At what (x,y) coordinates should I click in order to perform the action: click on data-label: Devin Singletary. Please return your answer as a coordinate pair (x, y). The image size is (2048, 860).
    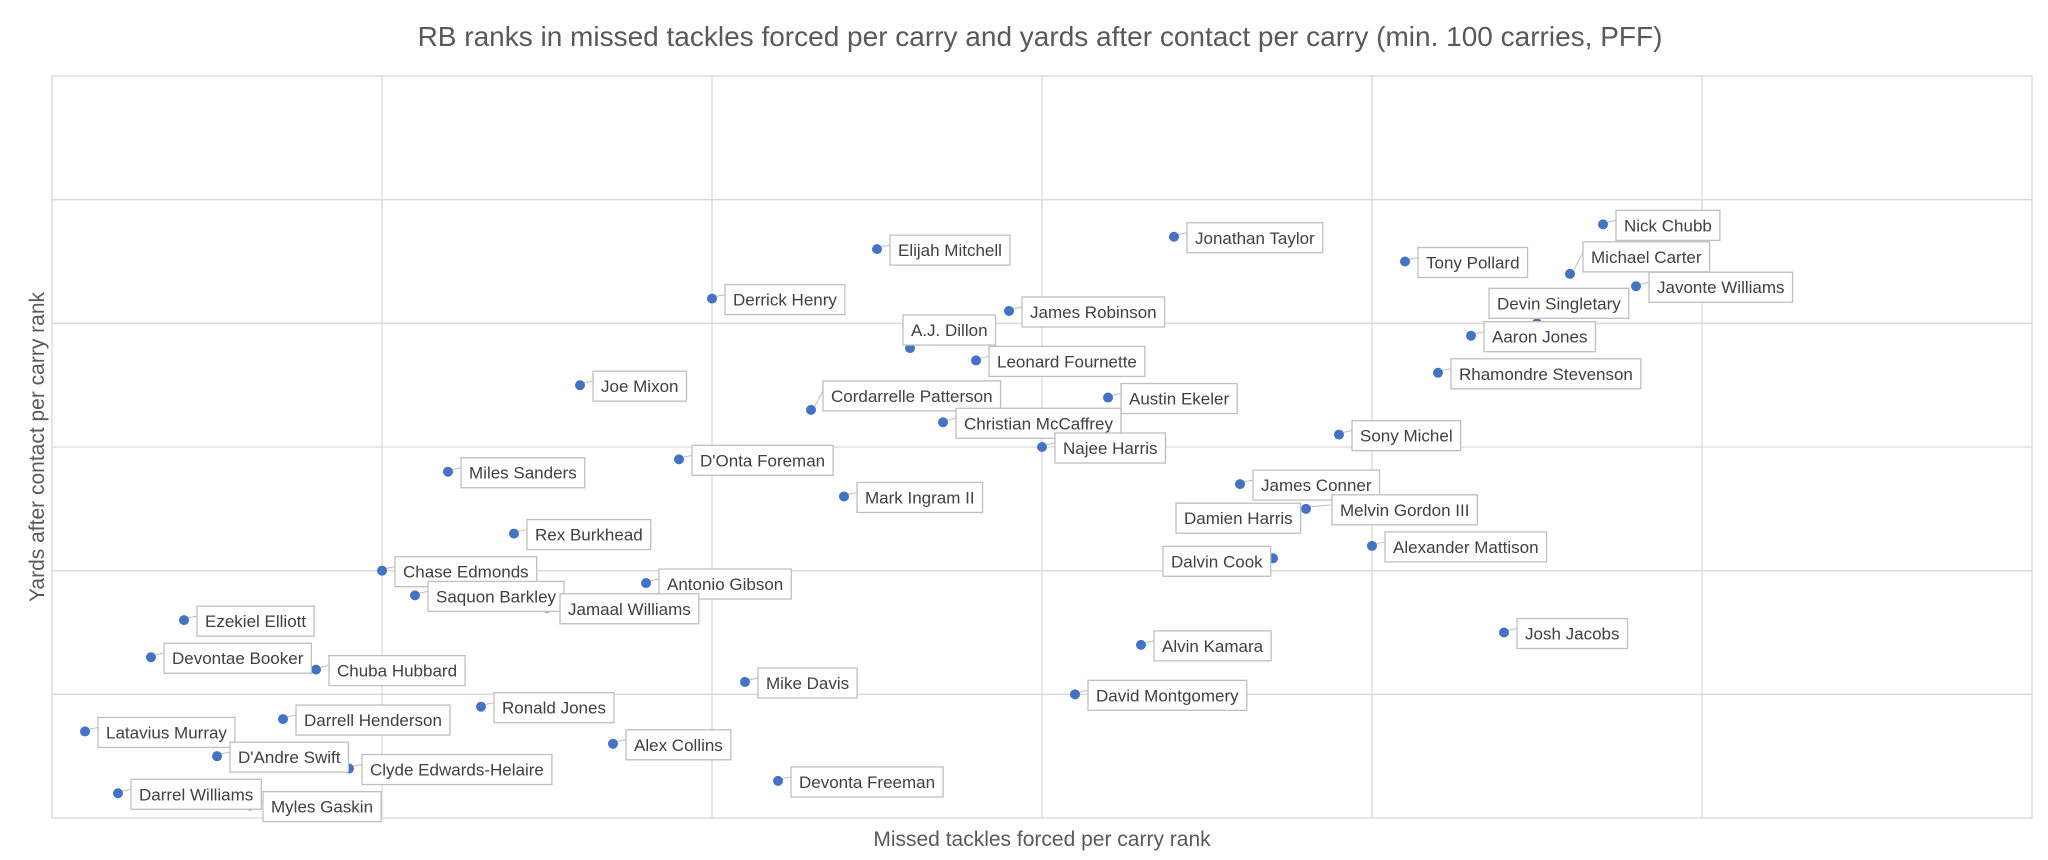
    Looking at the image, I should click on (1559, 303).